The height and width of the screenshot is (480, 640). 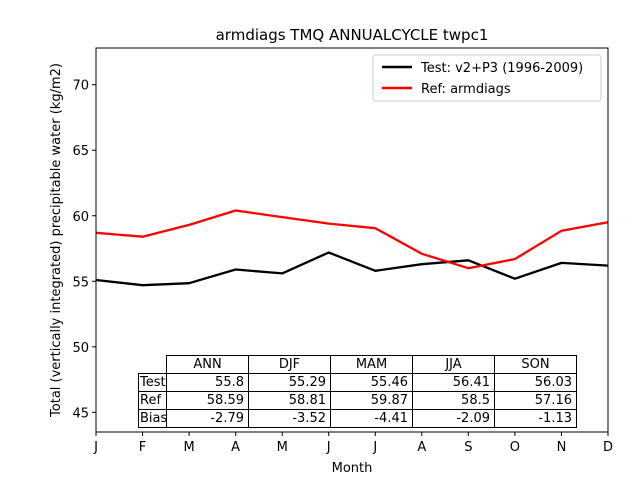 I want to click on y-tick-label: 70, so click(x=80, y=86).